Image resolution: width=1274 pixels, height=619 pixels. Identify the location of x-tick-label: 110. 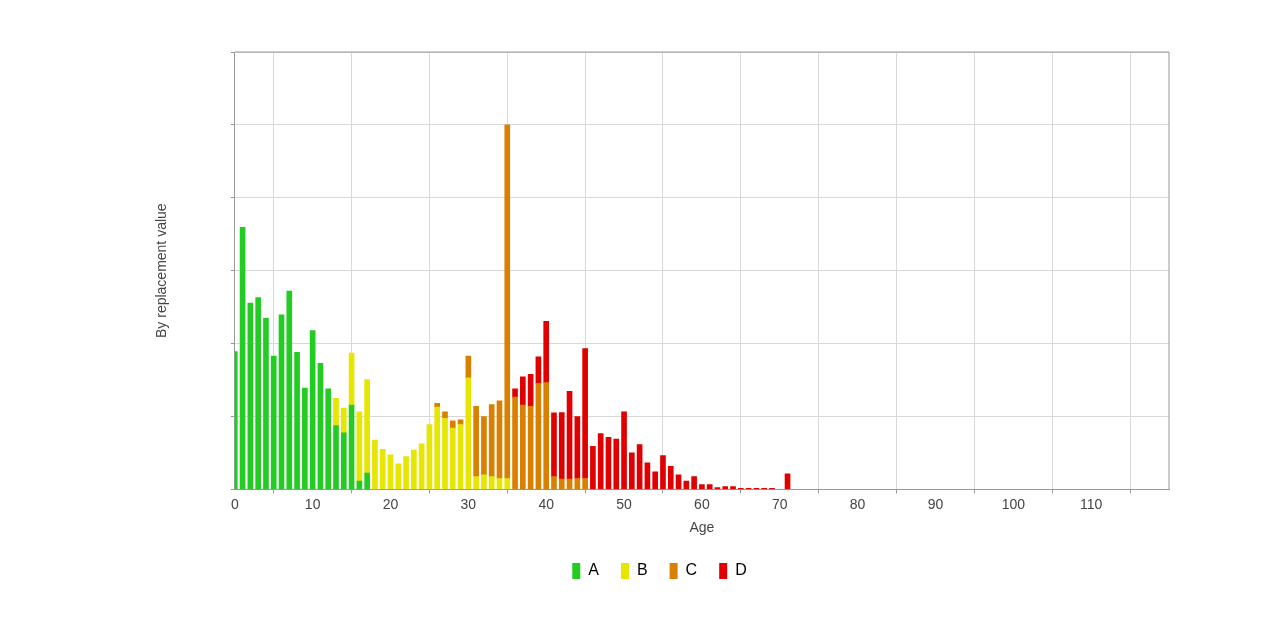
(1091, 503).